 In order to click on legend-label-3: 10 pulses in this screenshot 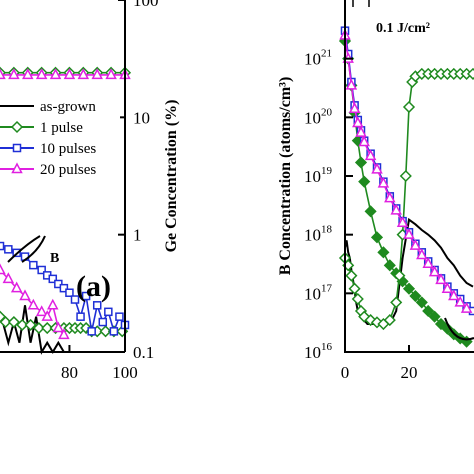, I will do `click(68, 149)`.